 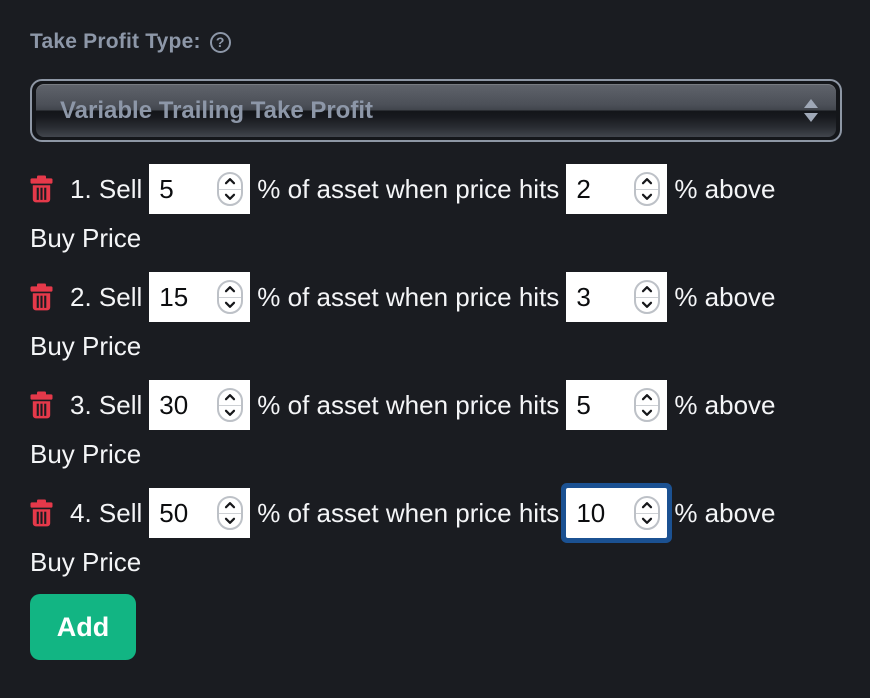 I want to click on header: Take Profit Type: ?, so click(x=436, y=42).